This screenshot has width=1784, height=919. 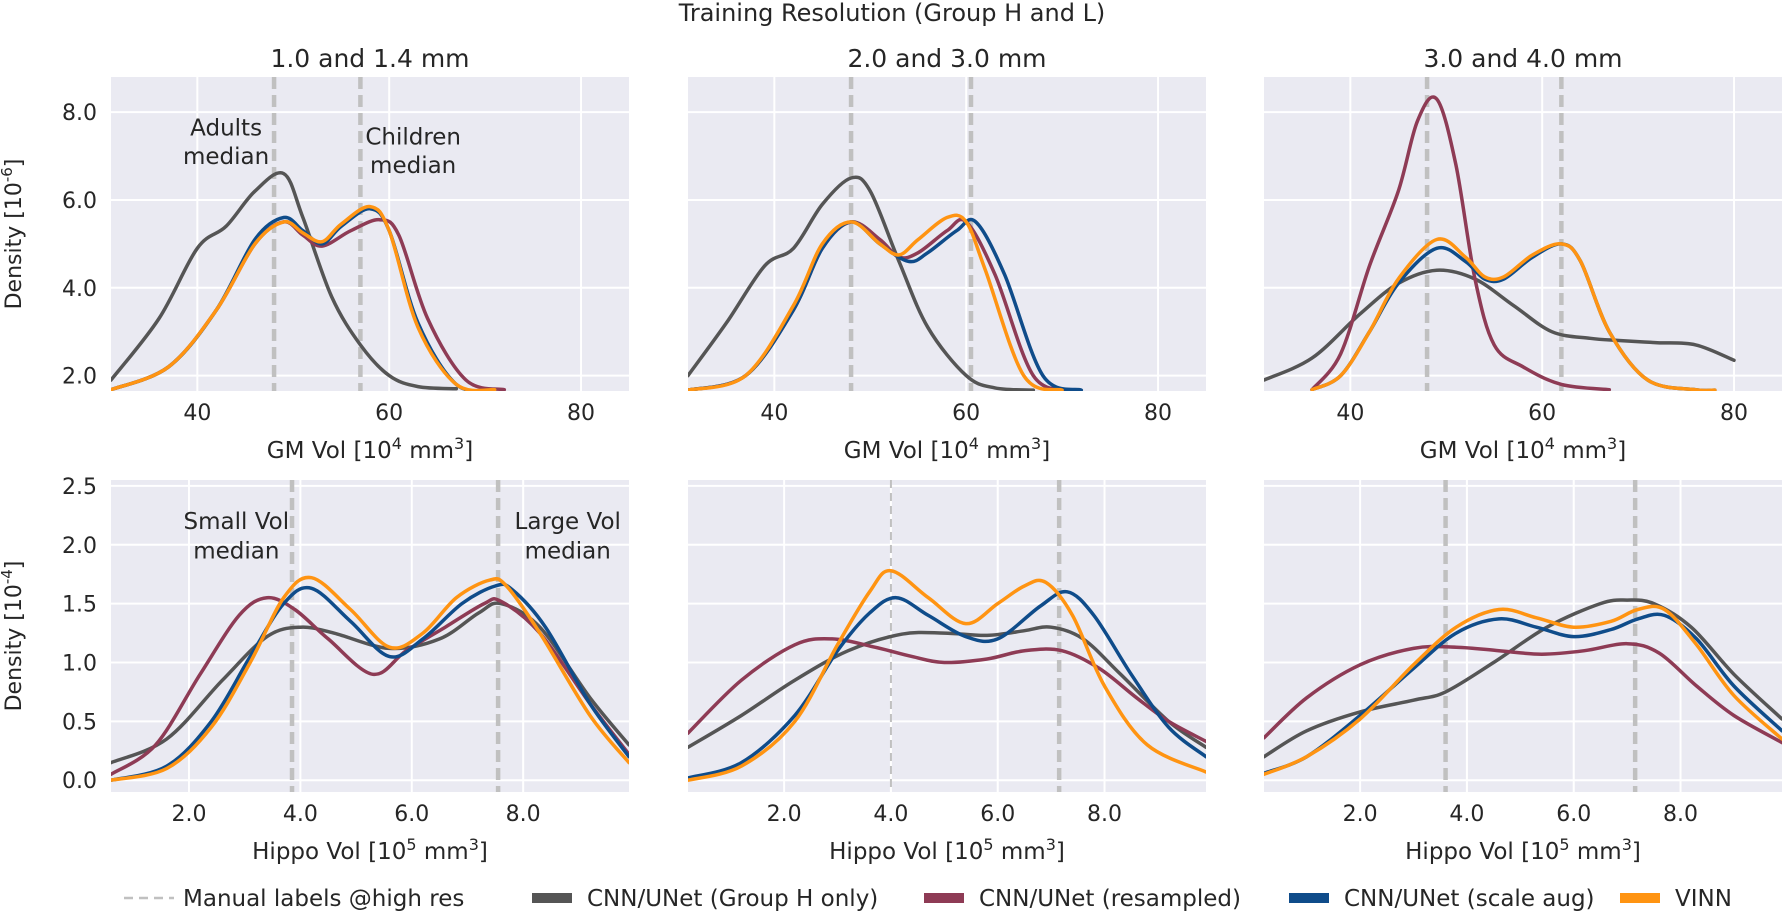 What do you see at coordinates (14, 268) in the screenshot?
I see `y-axis-label-part: Density` at bounding box center [14, 268].